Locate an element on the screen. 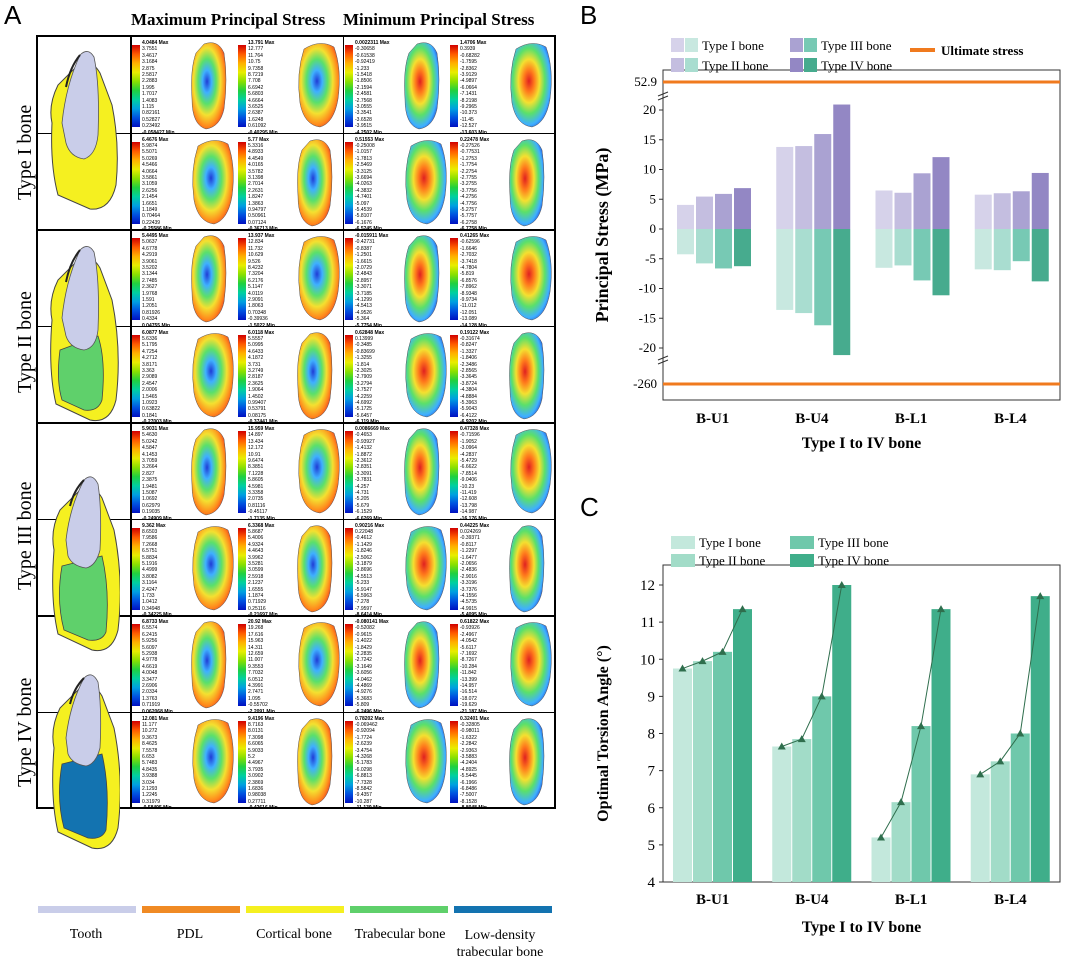  row-label-type3: Type III bone is located at coordinates (25, 535).